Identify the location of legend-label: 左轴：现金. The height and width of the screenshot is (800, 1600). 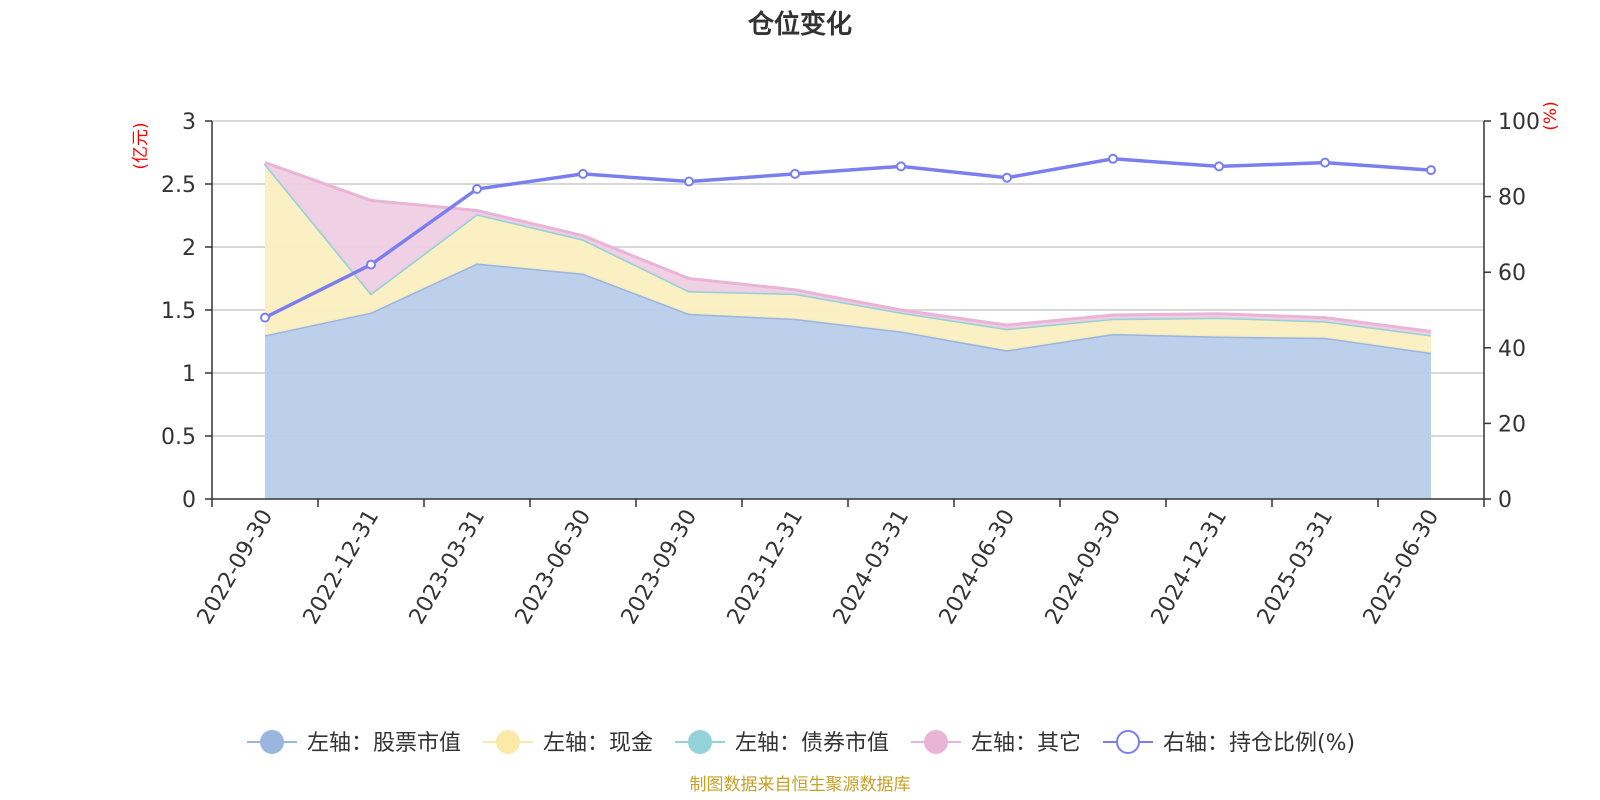
(598, 743).